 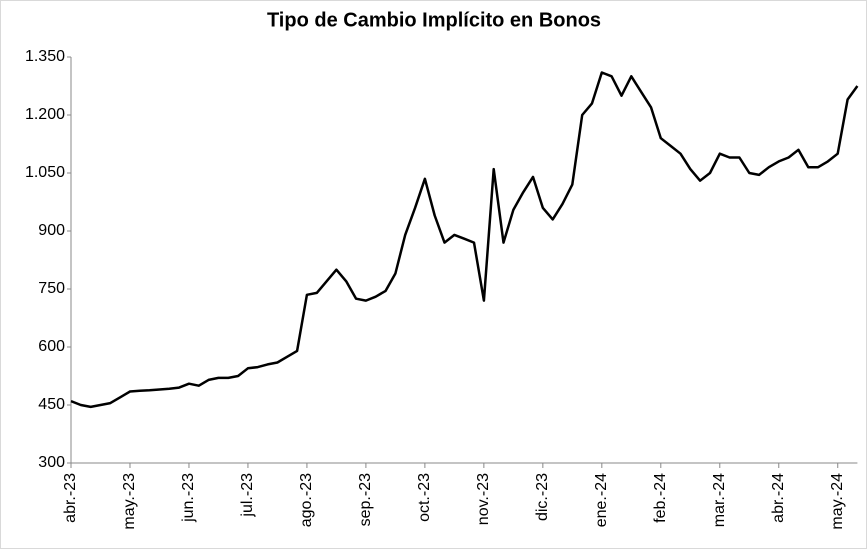 I want to click on x-tick-label: abr.-23, so click(x=70, y=498).